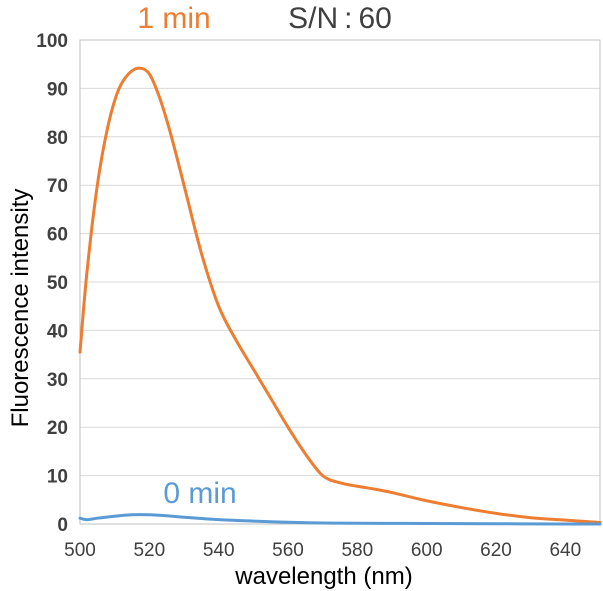 Image resolution: width=603 pixels, height=591 pixels. What do you see at coordinates (52, 41) in the screenshot?
I see `y-tick-label: 100` at bounding box center [52, 41].